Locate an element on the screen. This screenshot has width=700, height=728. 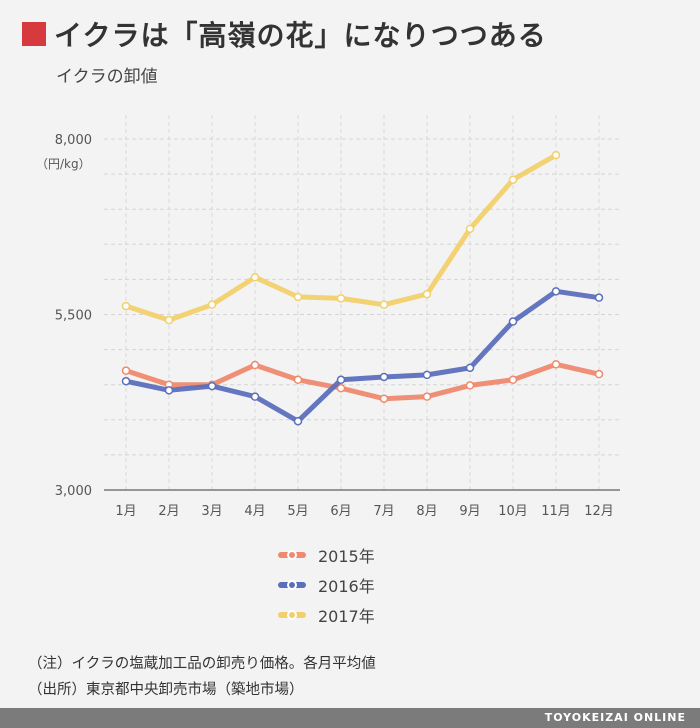
legend-label: 2015年 is located at coordinates (346, 556).